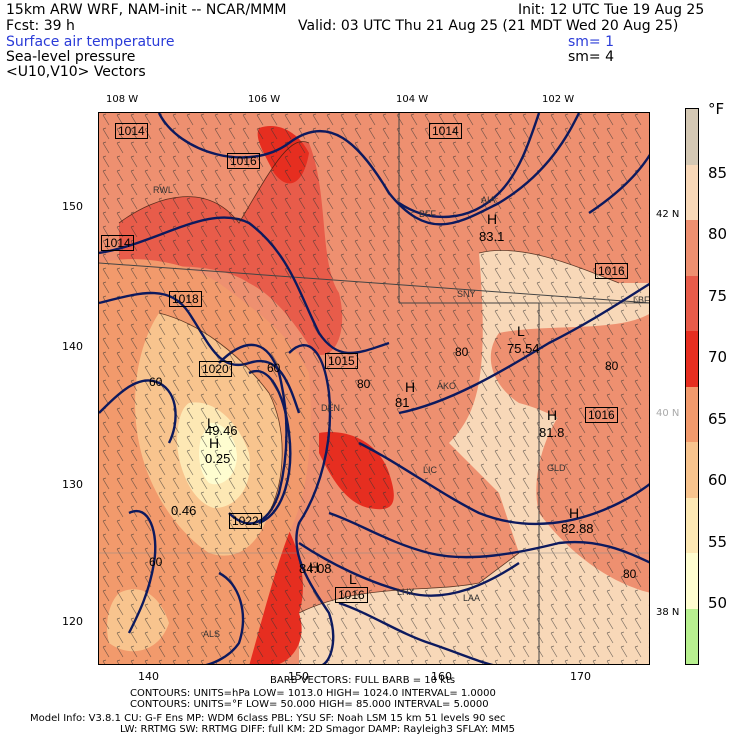 This screenshot has width=740, height=740. What do you see at coordinates (221, 430) in the screenshot?
I see `point-value: 49.46` at bounding box center [221, 430].